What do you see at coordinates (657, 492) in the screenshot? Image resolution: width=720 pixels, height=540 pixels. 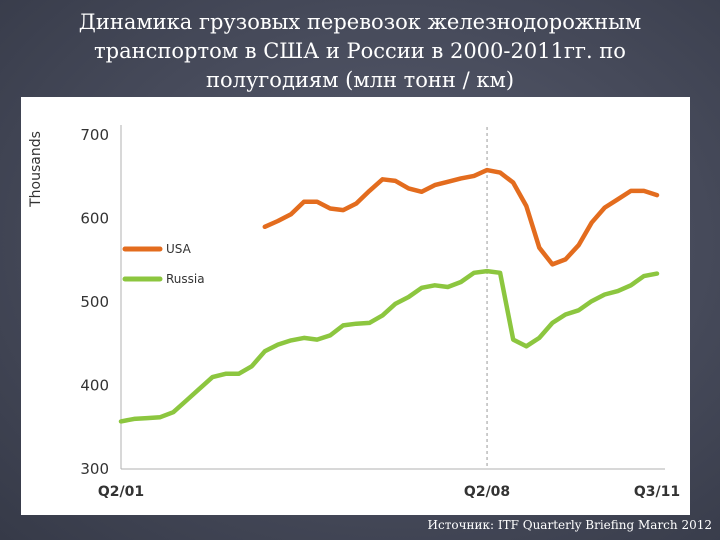 I see `x-tick-label: Q3/11` at bounding box center [657, 492].